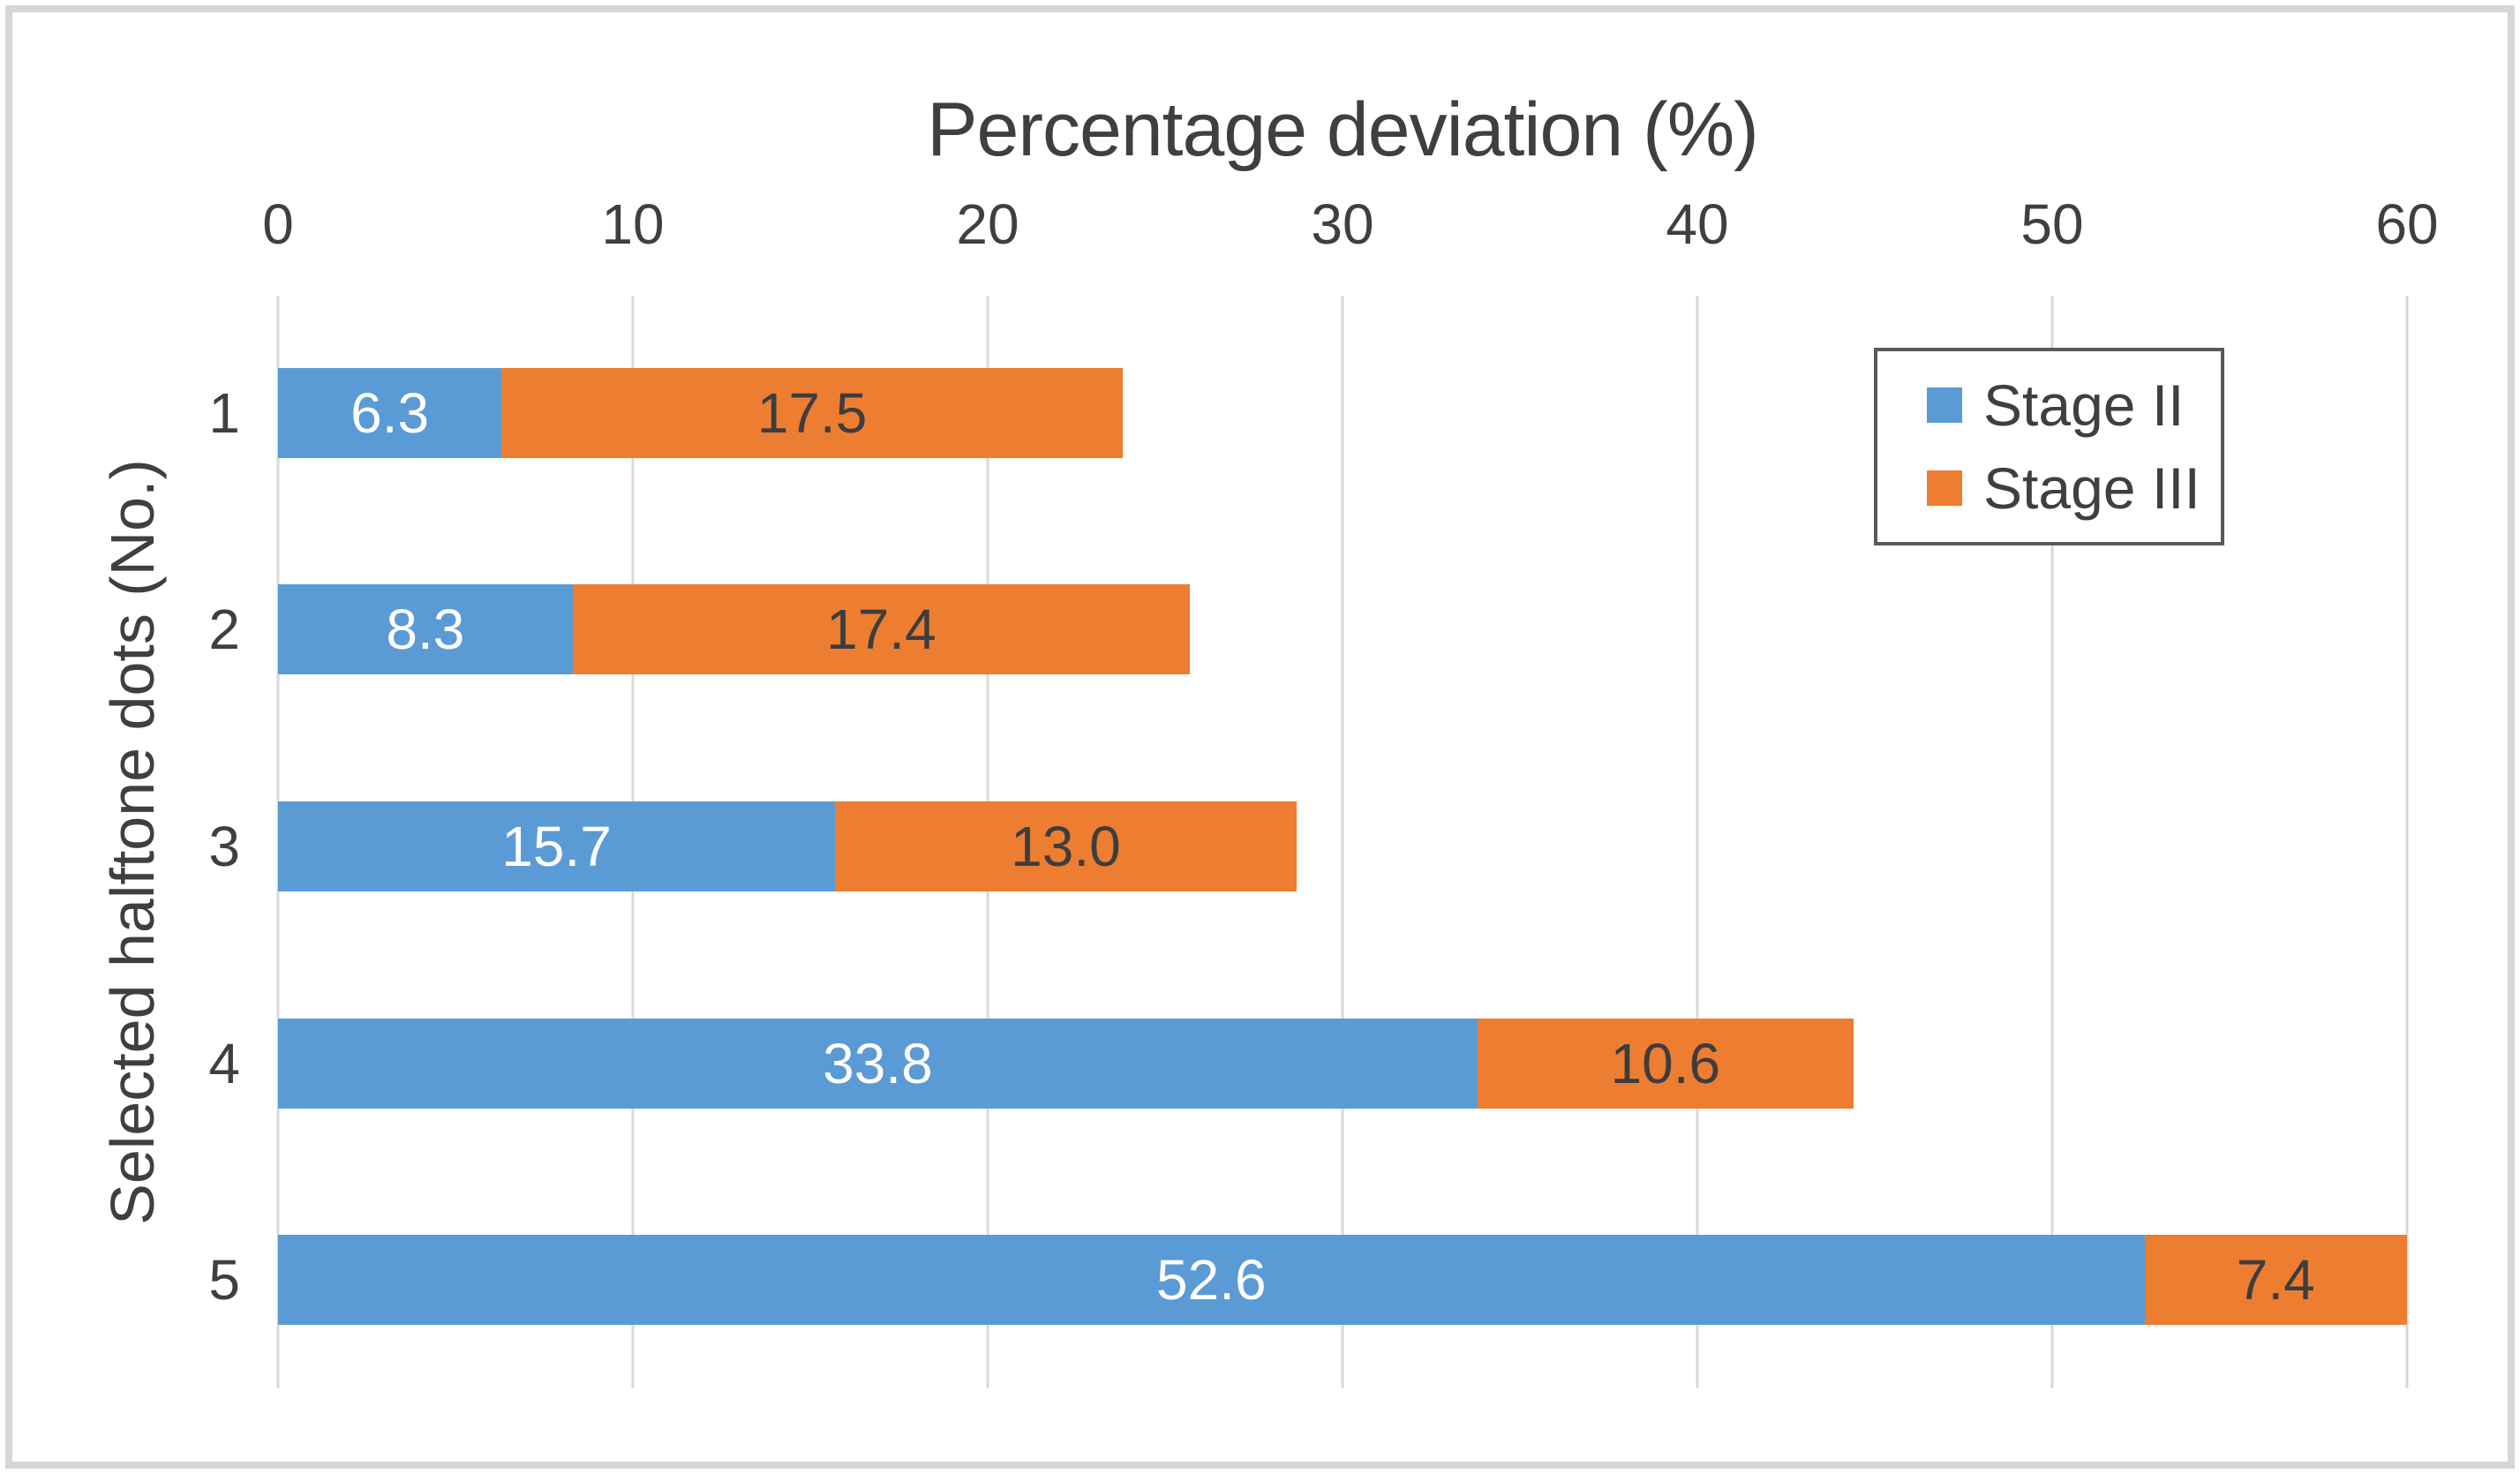  I want to click on bar-value-label-stage-ii-4: 33.8, so click(878, 1063).